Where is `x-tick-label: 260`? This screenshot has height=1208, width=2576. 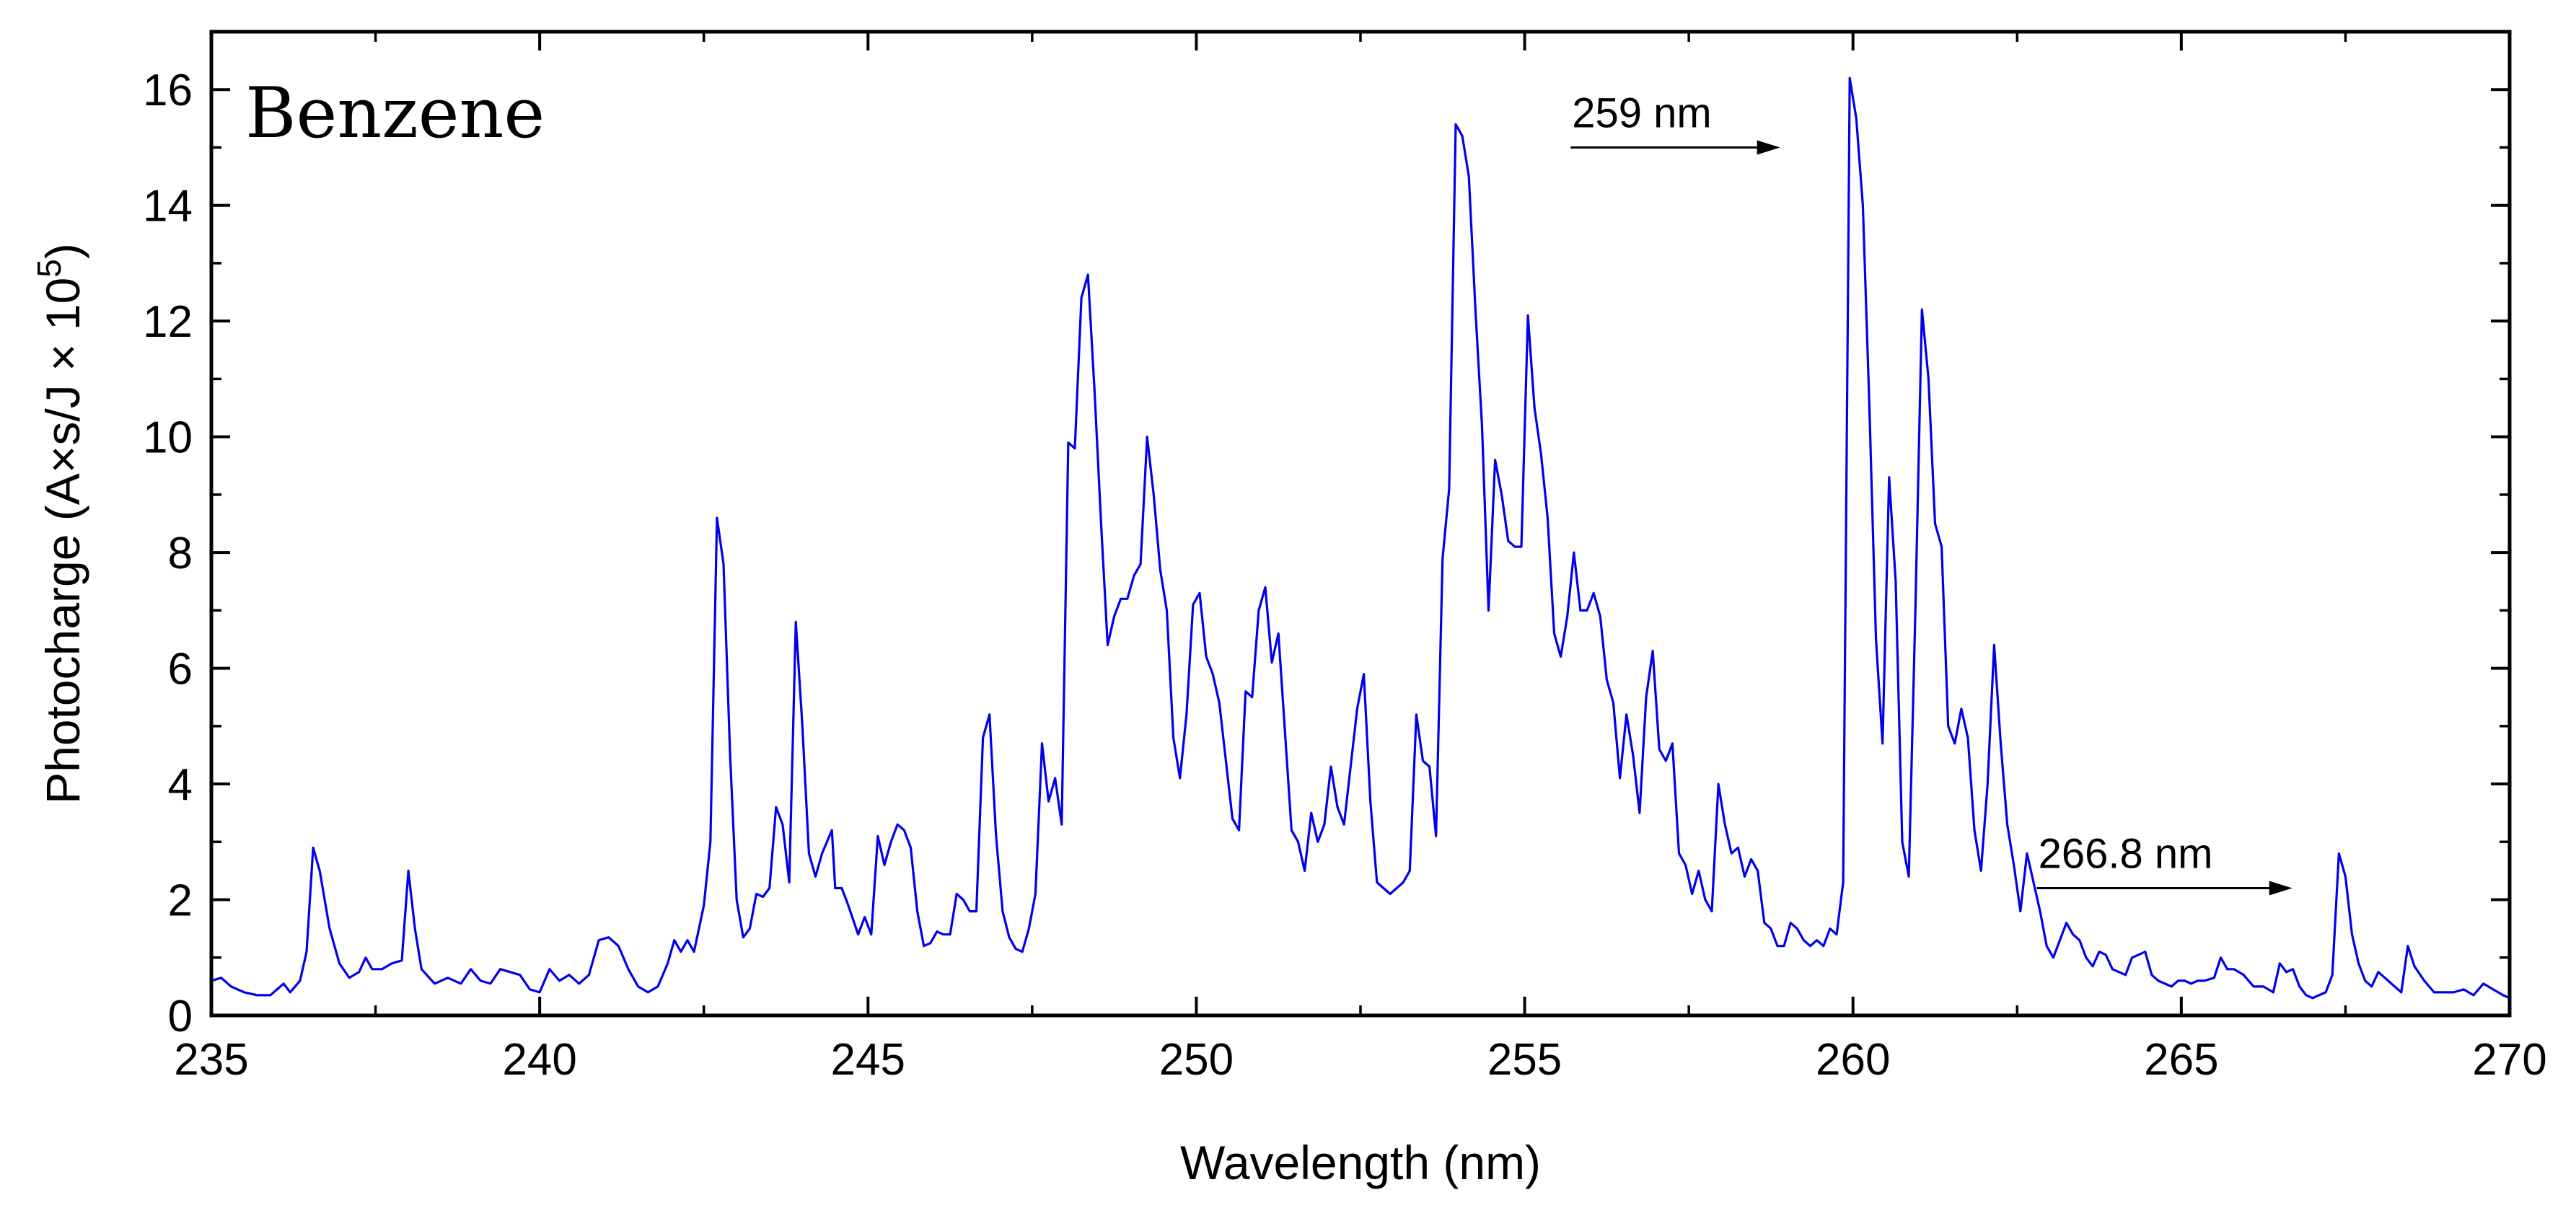
x-tick-label: 260 is located at coordinates (1853, 1060).